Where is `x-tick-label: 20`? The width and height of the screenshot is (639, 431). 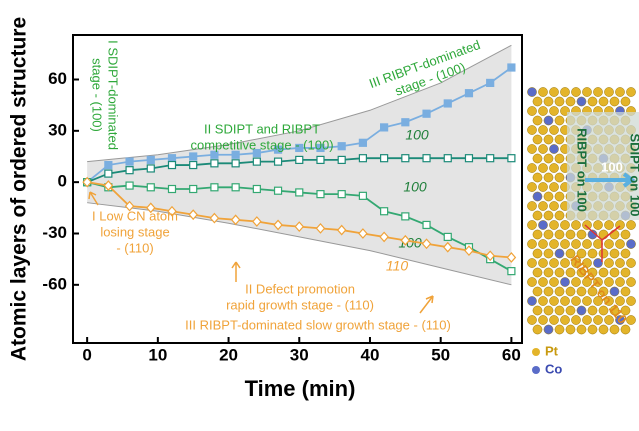
x-tick-label: 20 is located at coordinates (228, 354).